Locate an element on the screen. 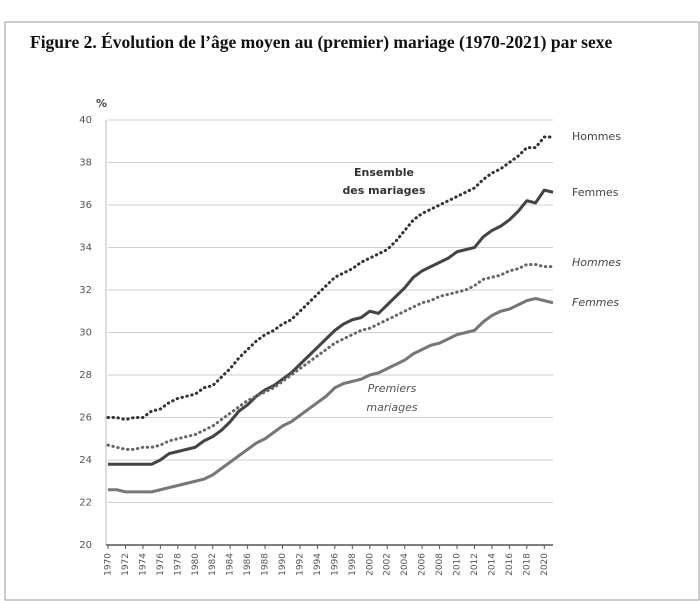 The image size is (700, 601). x-tick-label: 2010 is located at coordinates (458, 564).